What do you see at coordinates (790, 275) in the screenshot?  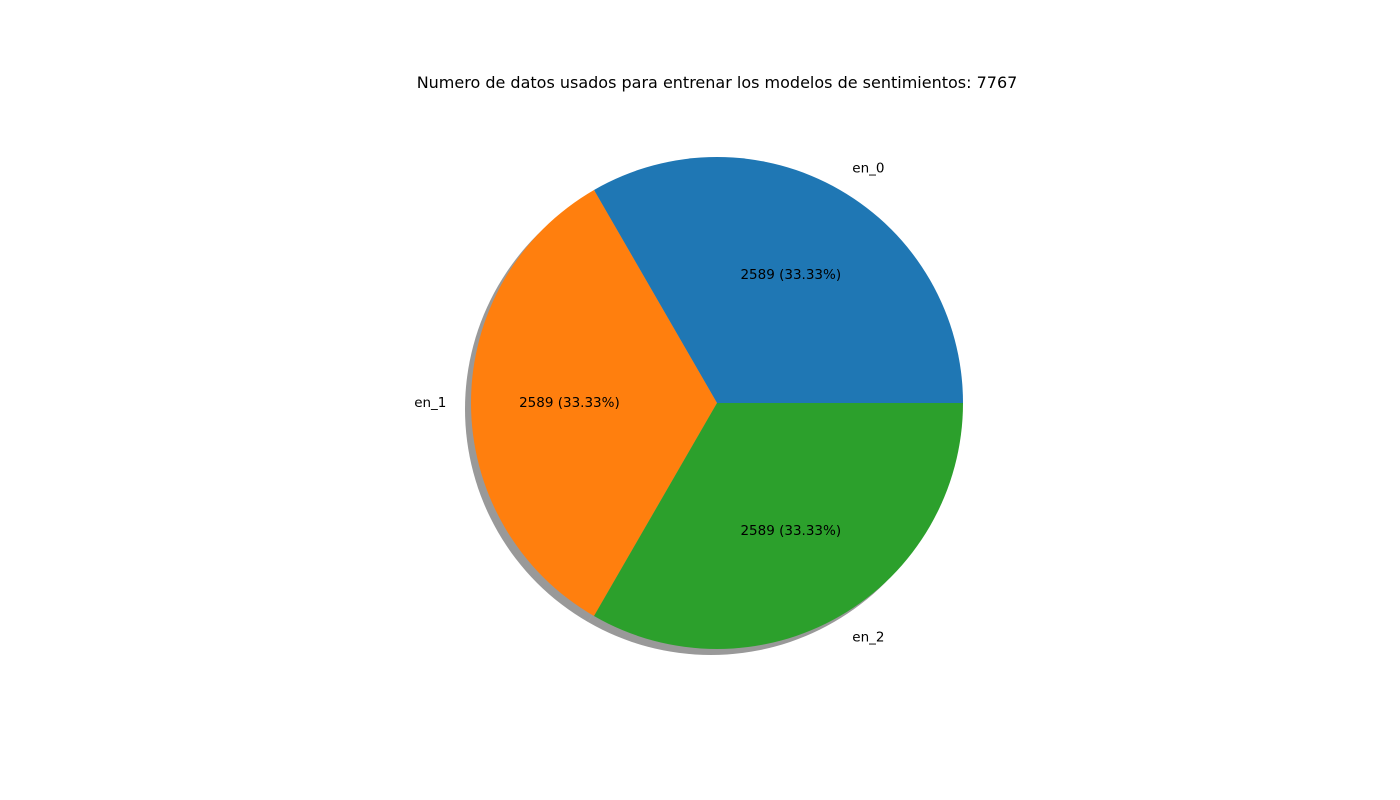 I see `slice-value-label-en_0: 2589 (33.33%)` at bounding box center [790, 275].